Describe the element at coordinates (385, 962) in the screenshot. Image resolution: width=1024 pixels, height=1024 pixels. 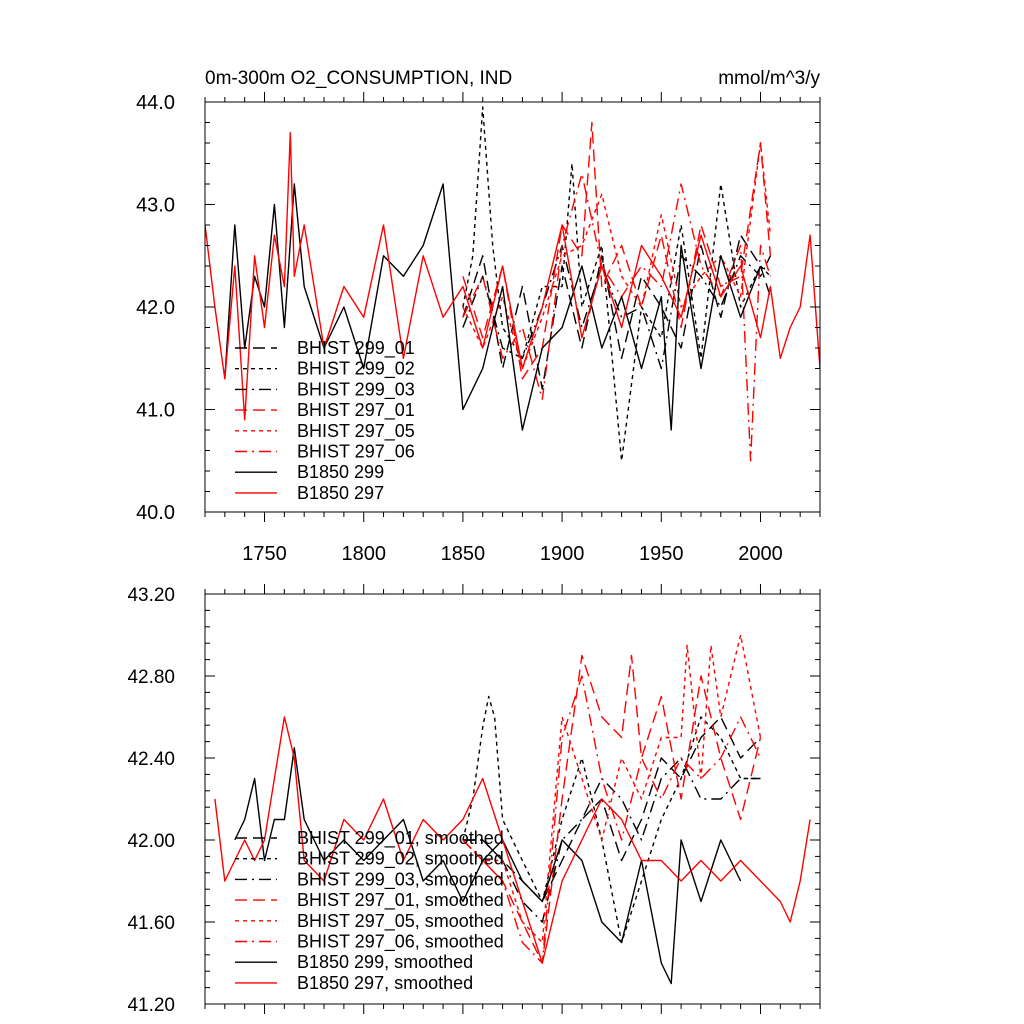
I see `legend-label: B1850 299, smoothed` at that location.